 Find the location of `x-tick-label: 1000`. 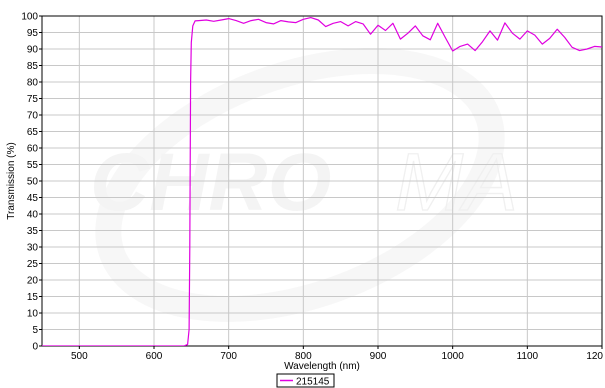

x-tick-label: 1000 is located at coordinates (453, 356).